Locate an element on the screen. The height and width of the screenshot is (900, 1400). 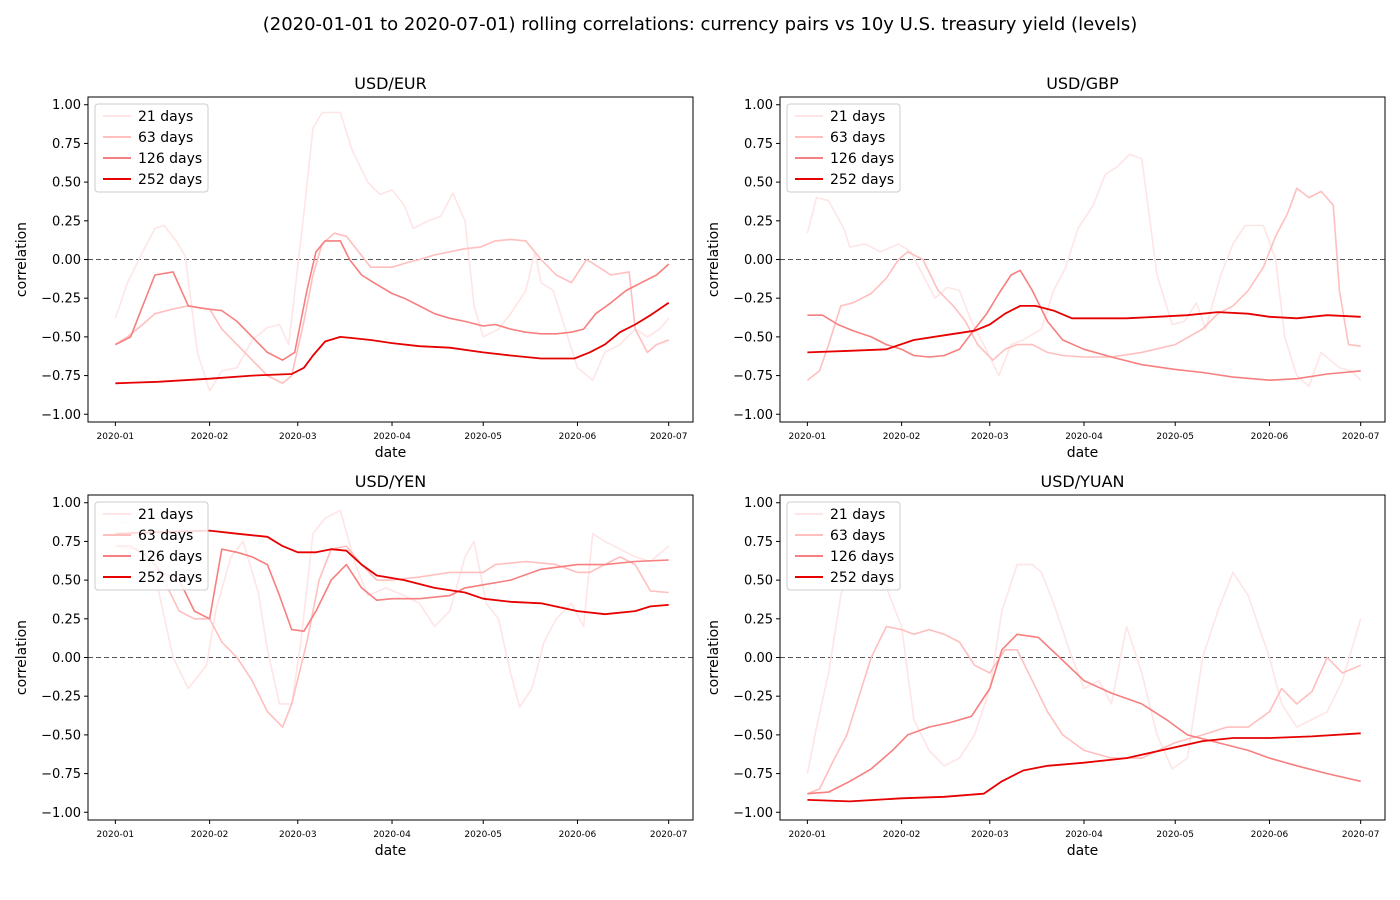
subplot-title: USD/EUR is located at coordinates (390, 83).